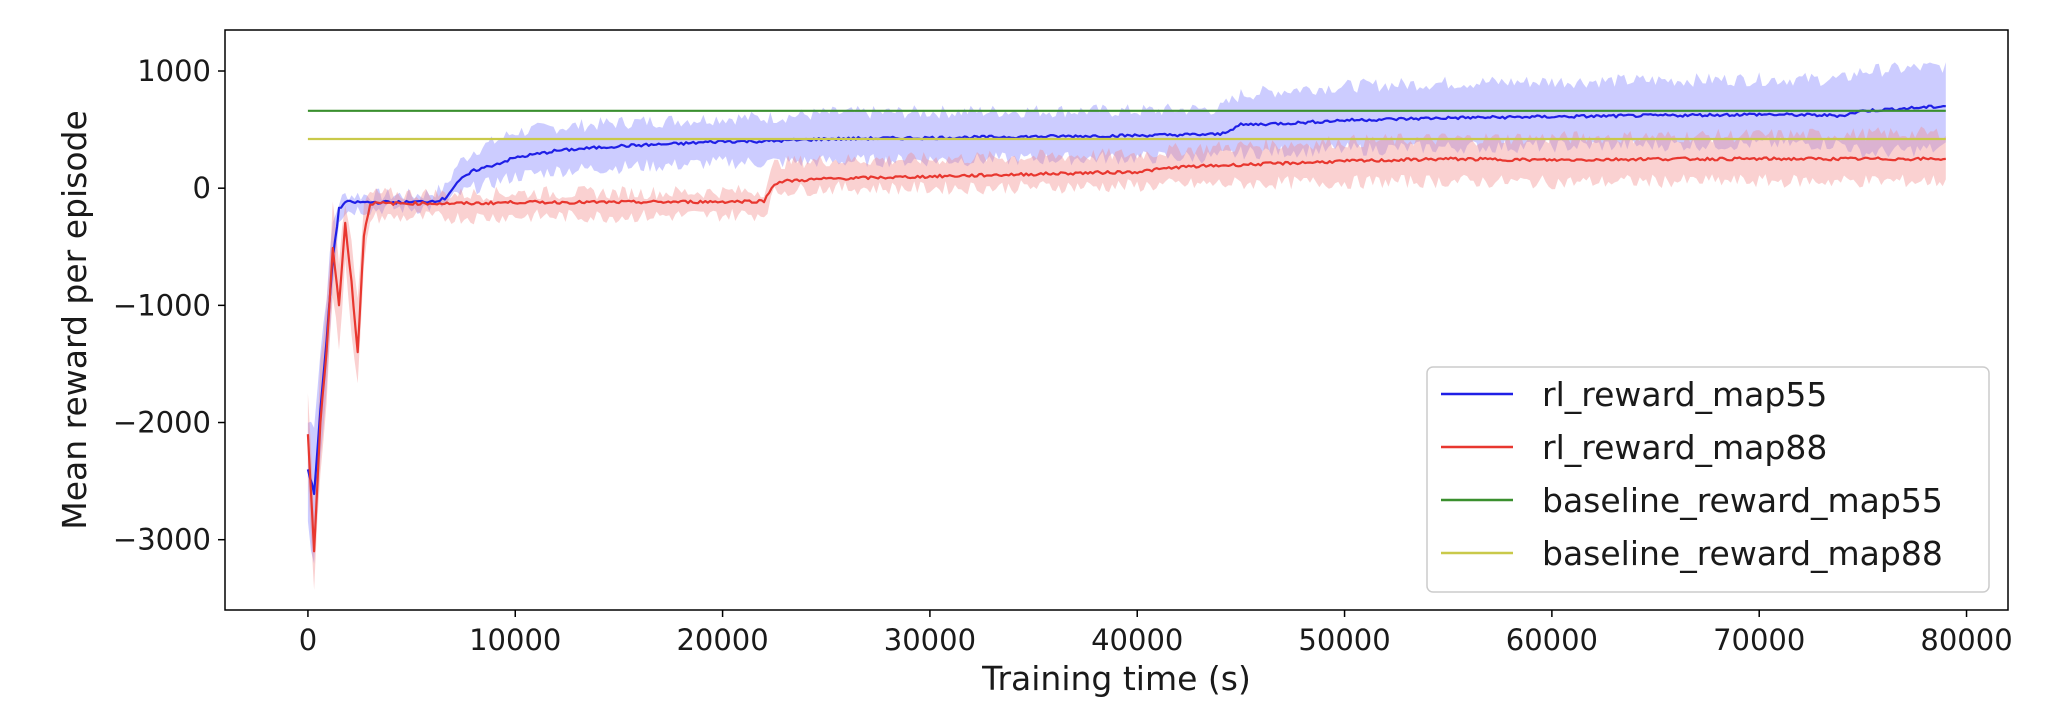 This screenshot has width=2048, height=712. What do you see at coordinates (1759, 640) in the screenshot?
I see `x-tick-label: 70000` at bounding box center [1759, 640].